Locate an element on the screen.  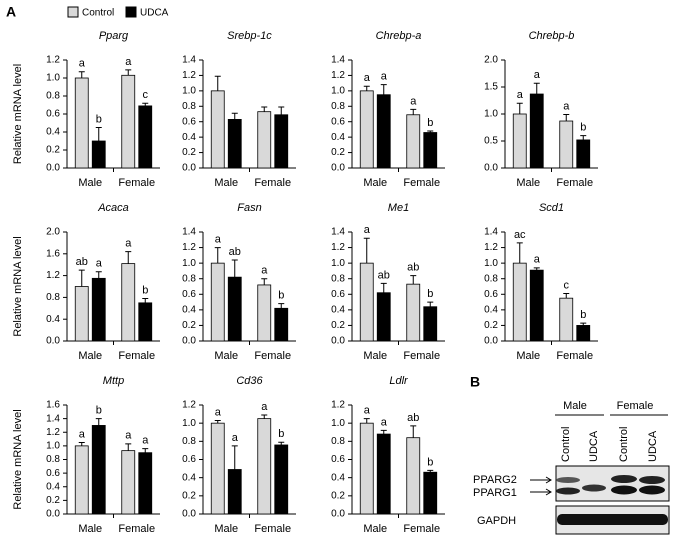
blot-group: Female is located at coordinates (635, 406).